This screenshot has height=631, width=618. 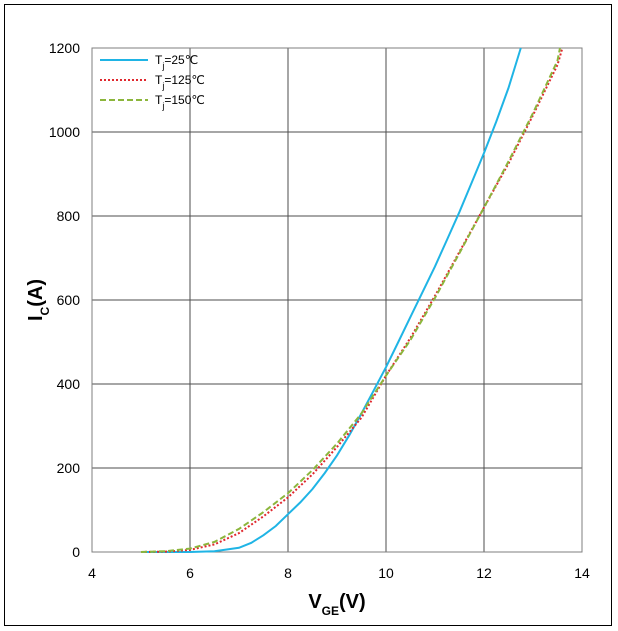 I want to click on y-tick-label: 1000, so click(x=64, y=132).